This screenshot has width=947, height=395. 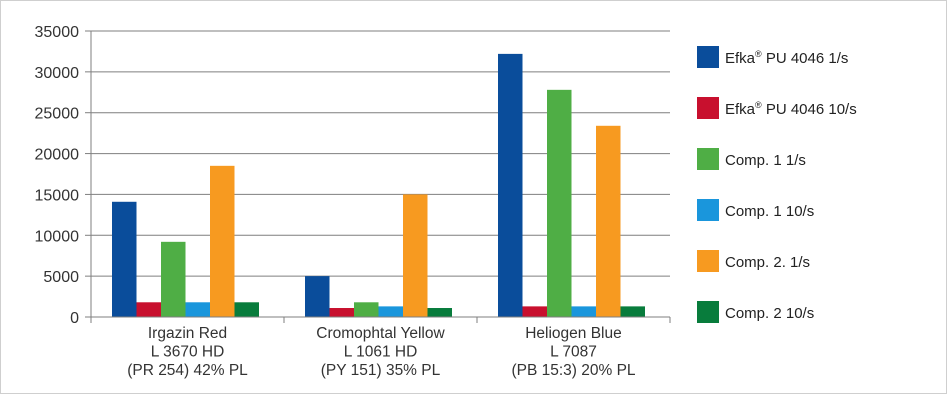 What do you see at coordinates (791, 109) in the screenshot?
I see `legend-label: Efka® PU 4046 10/s` at bounding box center [791, 109].